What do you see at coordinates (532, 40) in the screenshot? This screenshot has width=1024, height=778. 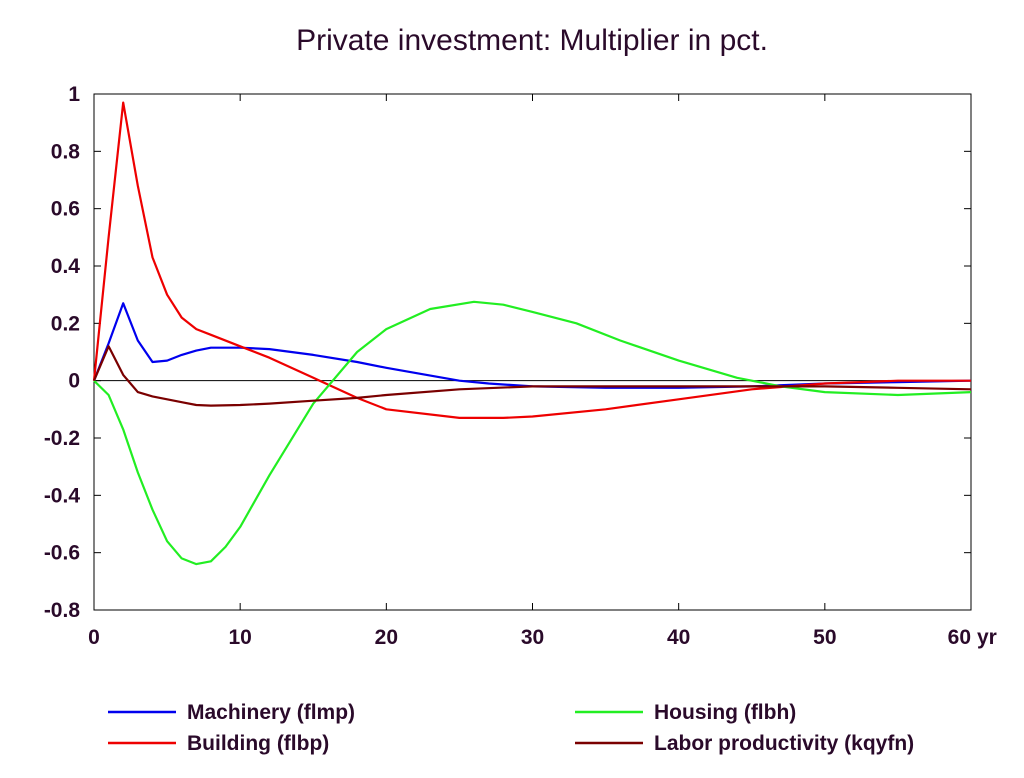 I see `chart-title: Private investment: Multiplier in pct.` at bounding box center [532, 40].